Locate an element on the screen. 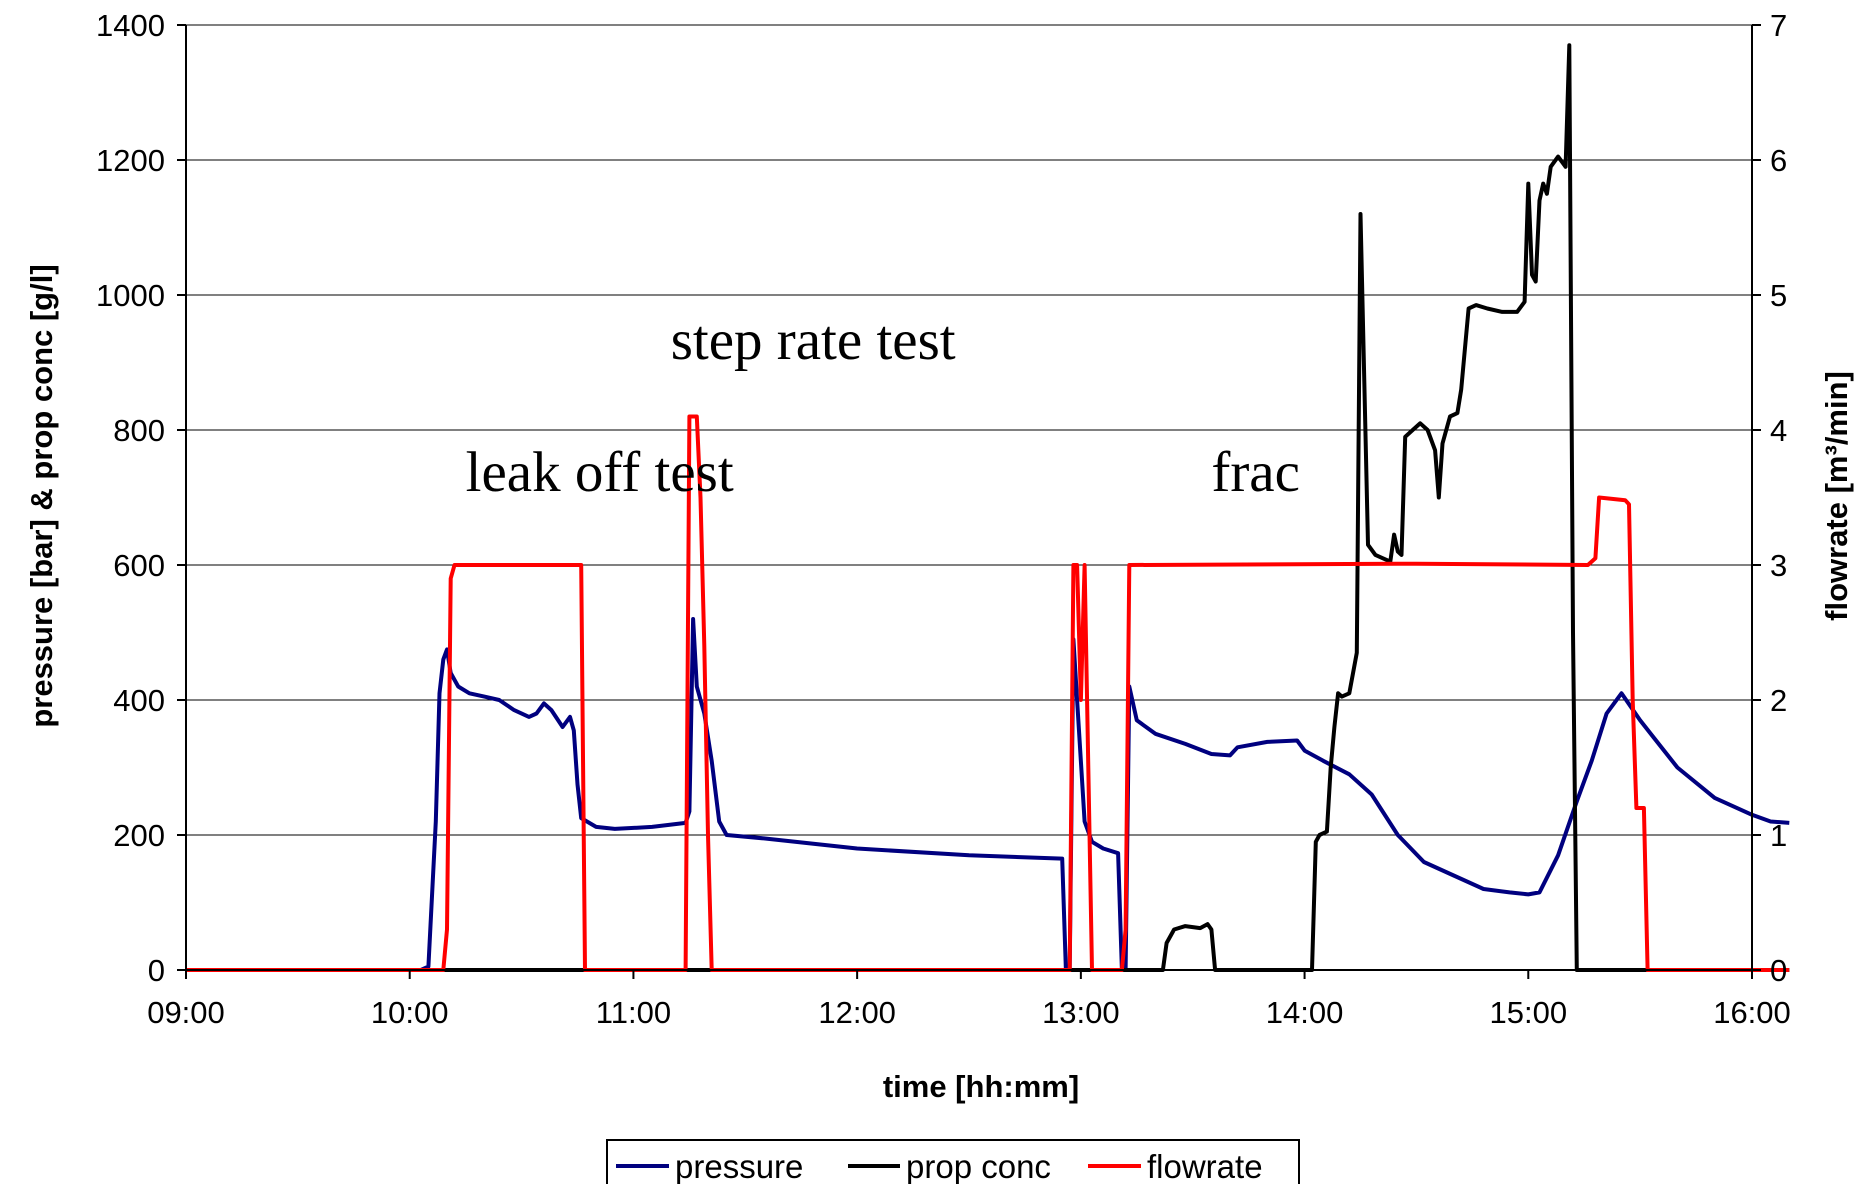  y2-tick-label: 4 is located at coordinates (1778, 430).